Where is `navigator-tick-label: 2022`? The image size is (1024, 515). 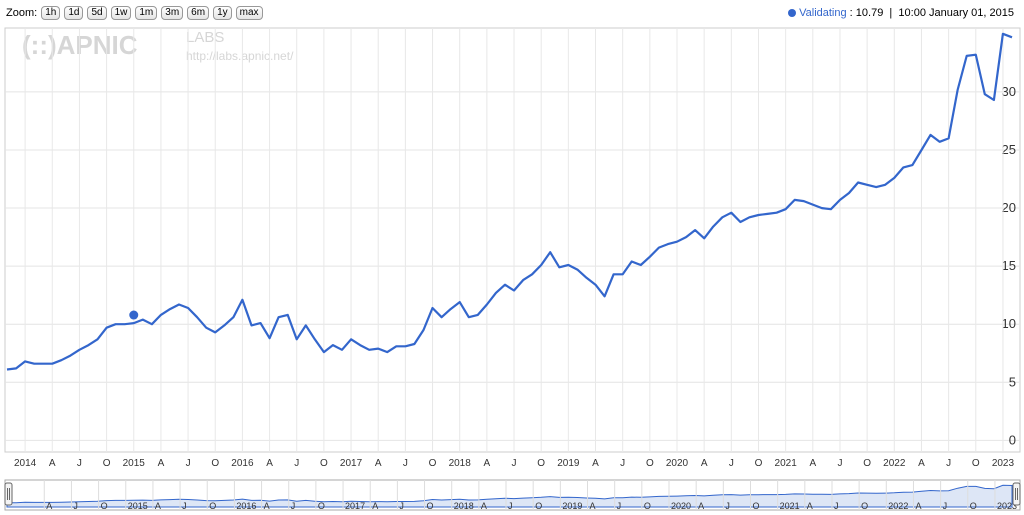 navigator-tick-label: 2022 is located at coordinates (898, 506).